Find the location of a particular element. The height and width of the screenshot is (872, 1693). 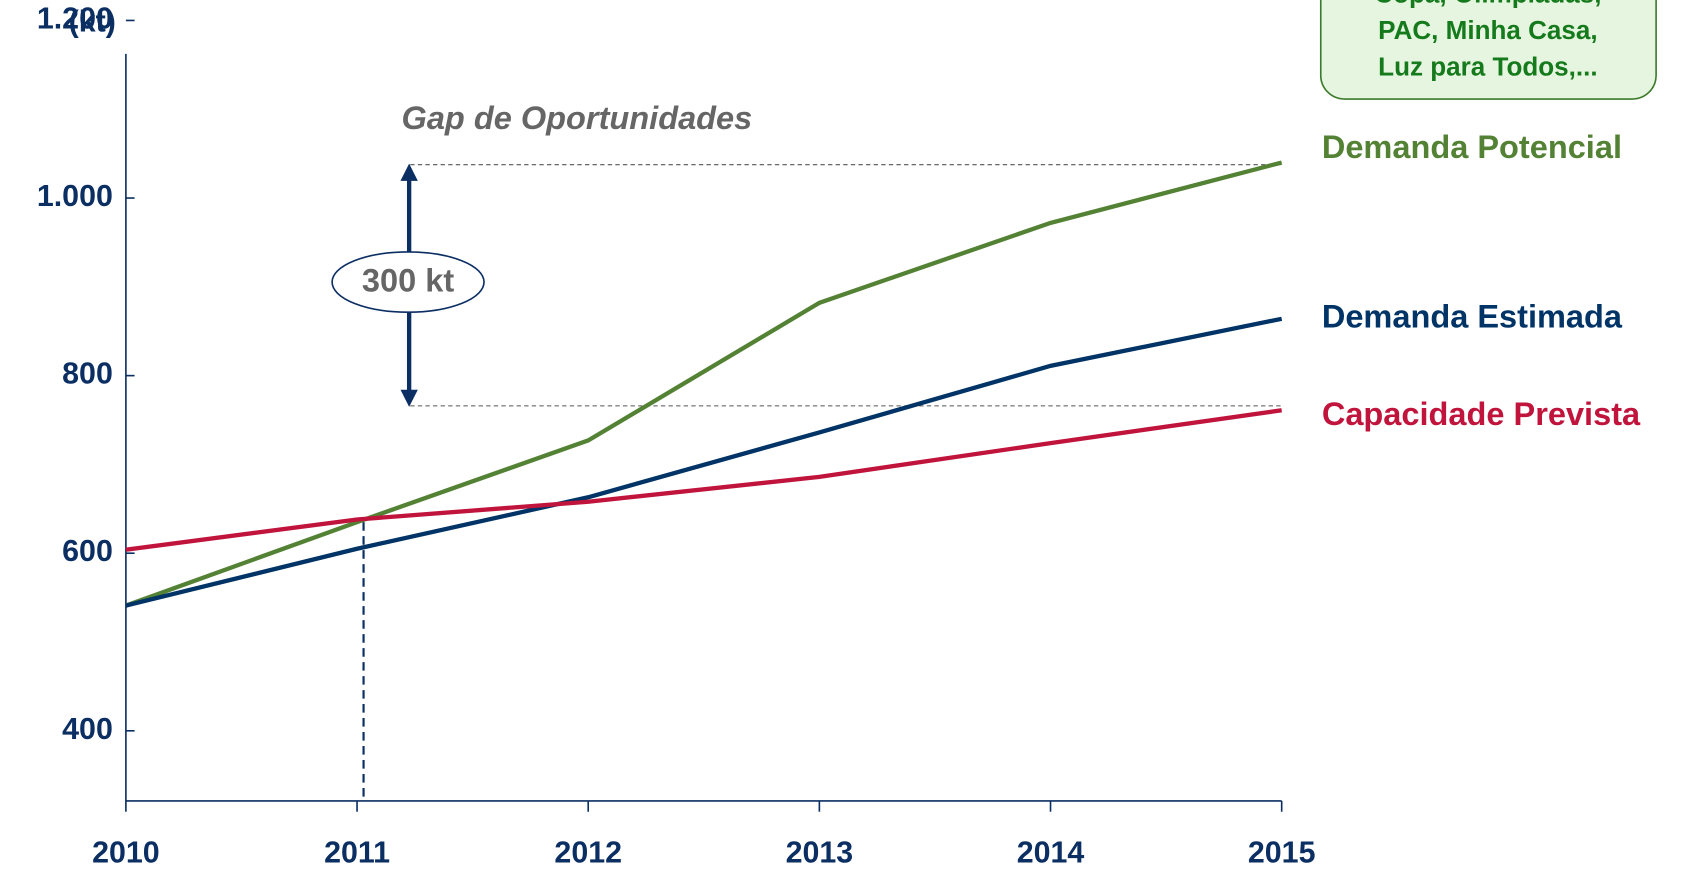

series-label: Capacidade Prevista is located at coordinates (1481, 414).